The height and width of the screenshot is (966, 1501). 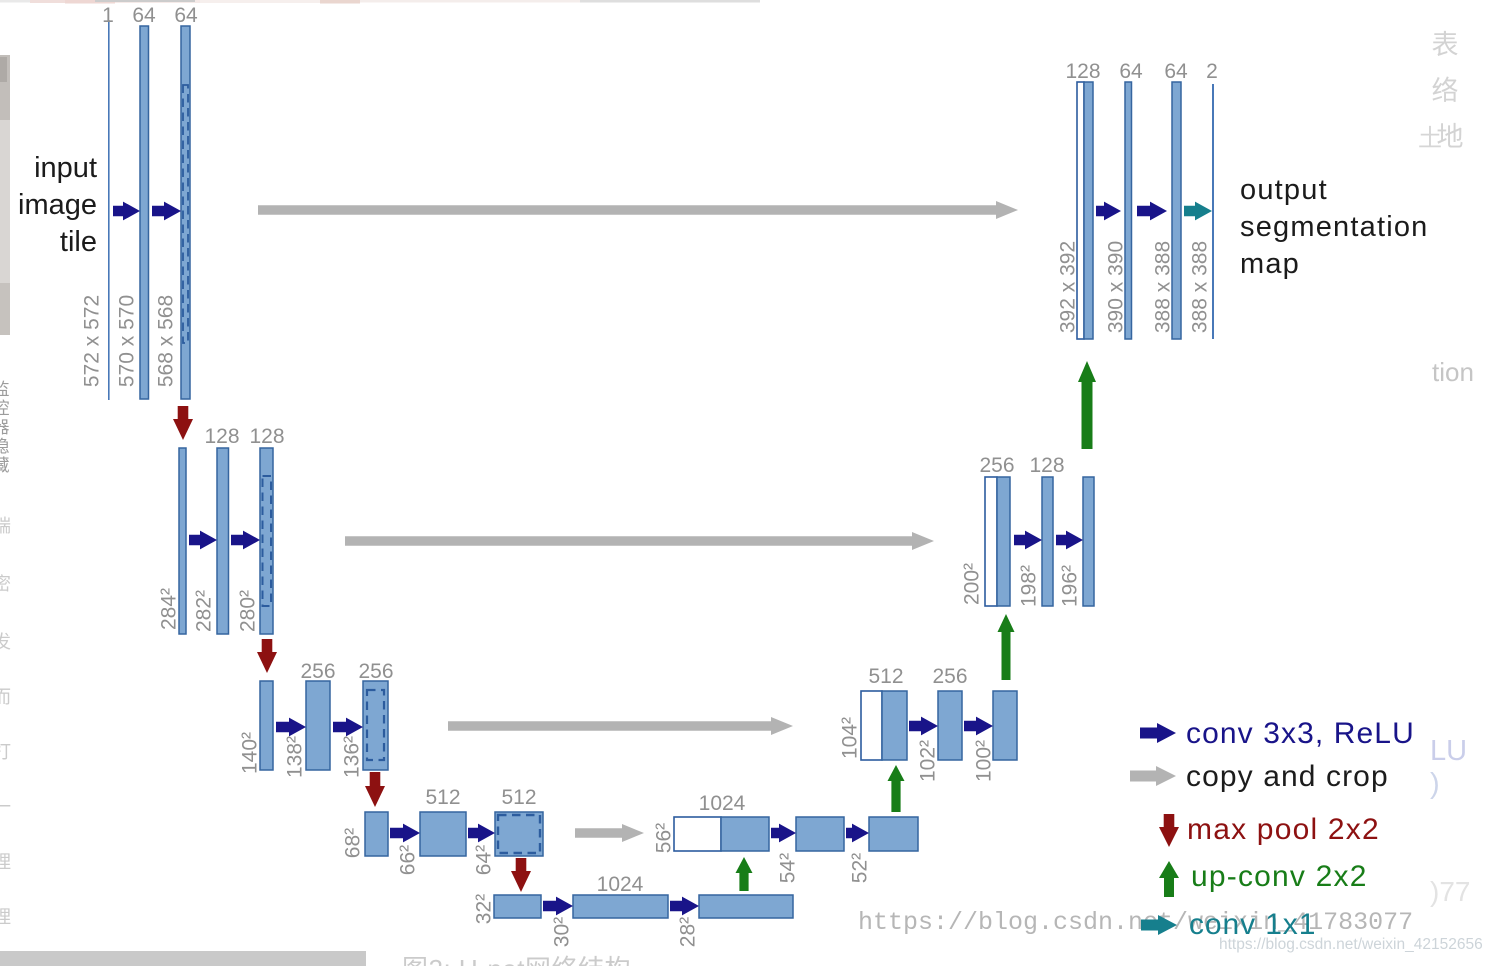 What do you see at coordinates (248, 611) in the screenshot?
I see `svg-text: 280²` at bounding box center [248, 611].